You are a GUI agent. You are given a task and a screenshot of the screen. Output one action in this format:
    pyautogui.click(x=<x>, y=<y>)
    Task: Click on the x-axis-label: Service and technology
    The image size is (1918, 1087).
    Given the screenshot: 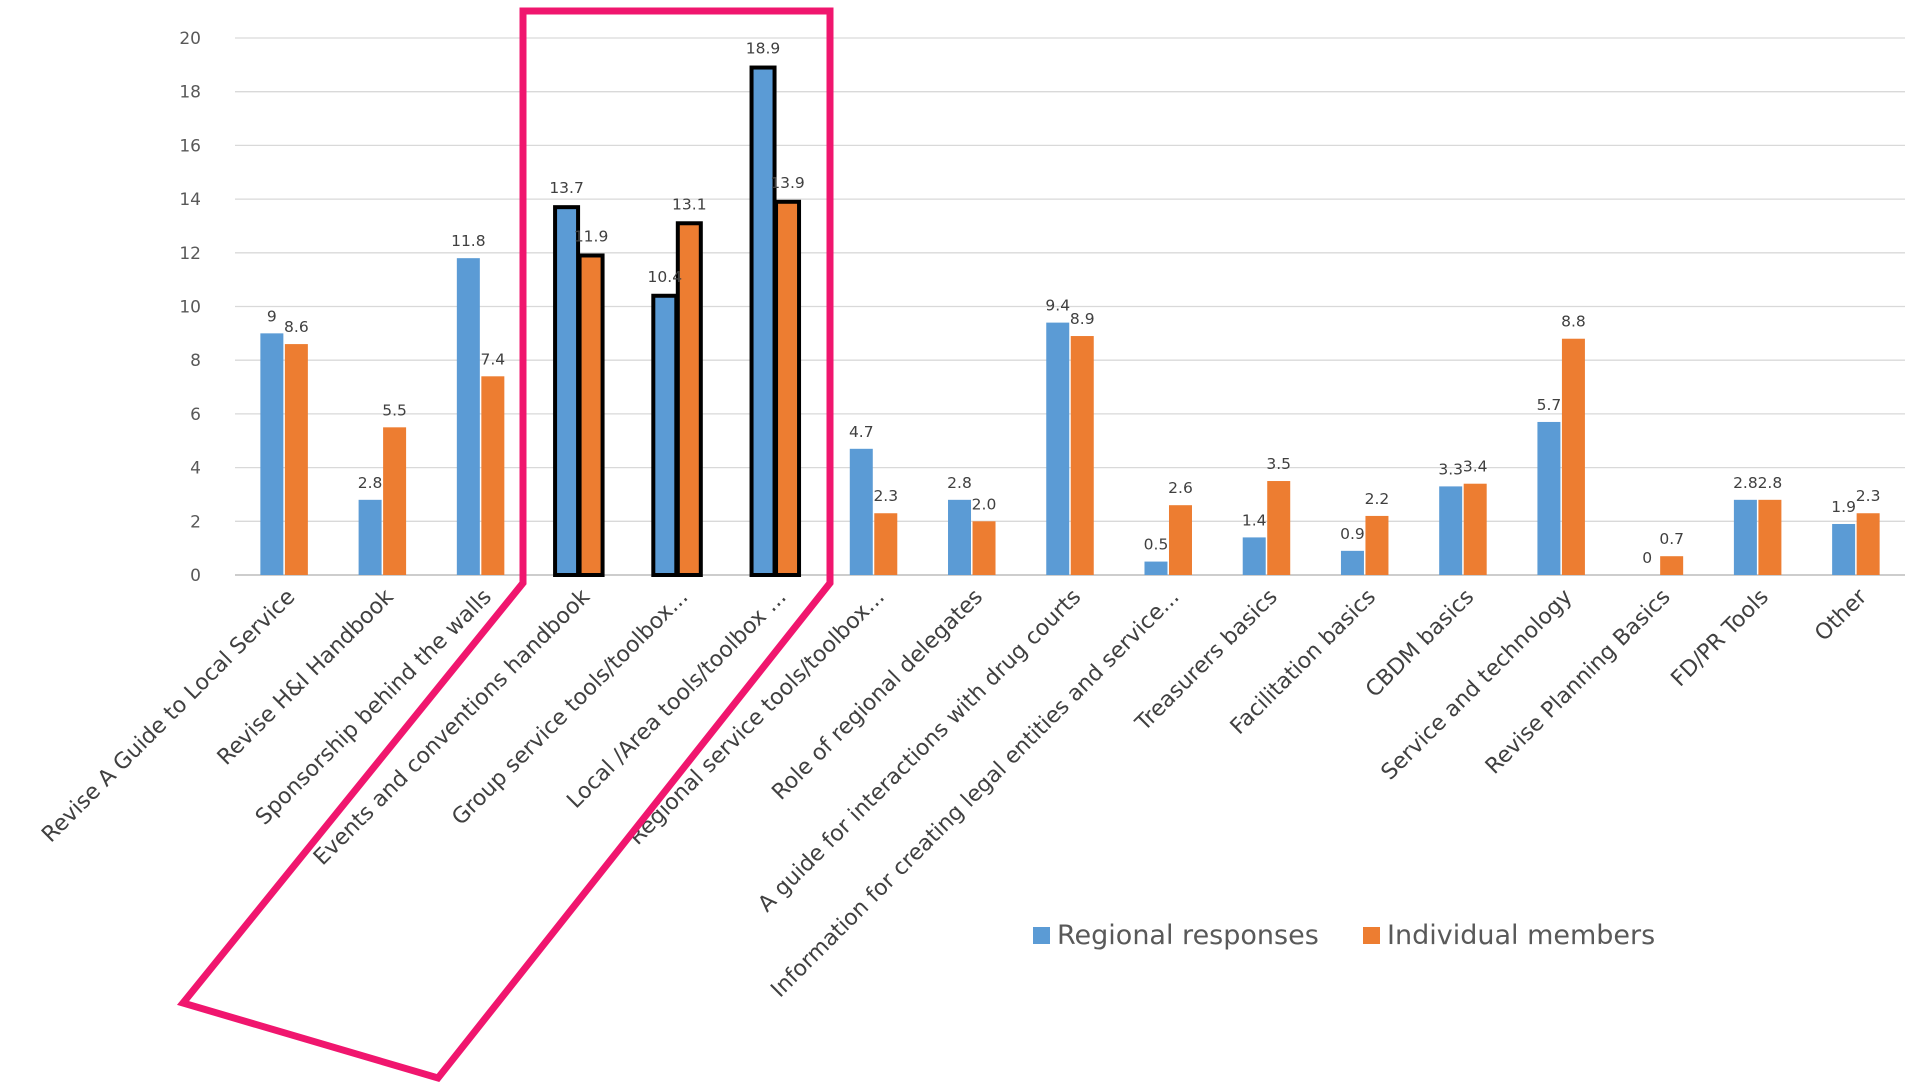 What is the action you would take?
    pyautogui.click(x=1477, y=685)
    